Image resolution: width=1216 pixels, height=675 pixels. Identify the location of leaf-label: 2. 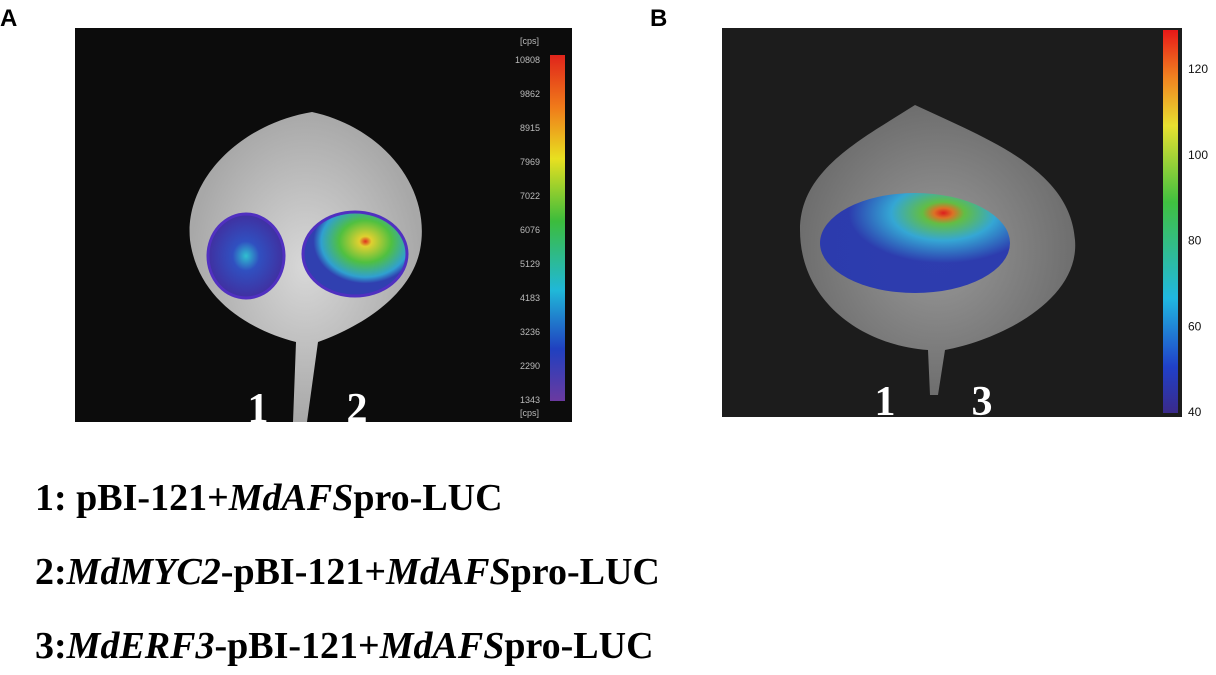
(357, 409).